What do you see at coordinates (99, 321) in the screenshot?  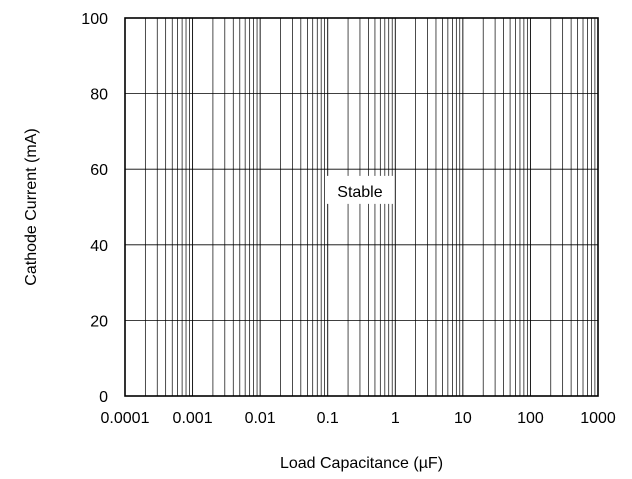 I see `y-tick-label: 20` at bounding box center [99, 321].